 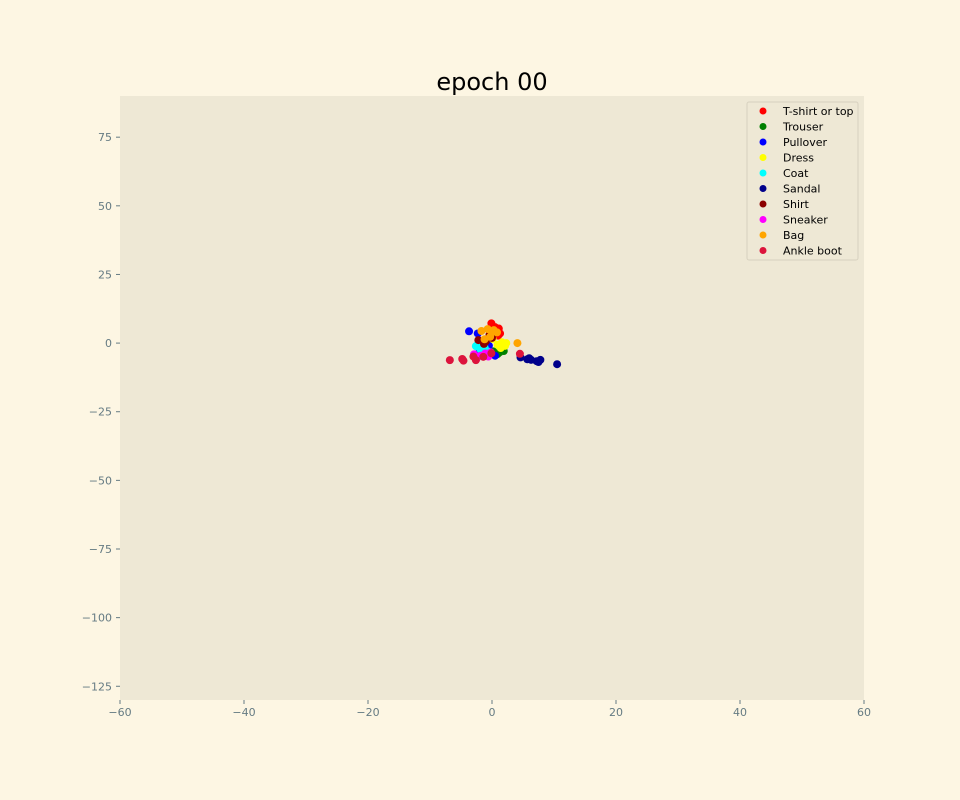 I want to click on legend-label: Dress, so click(x=798, y=158).